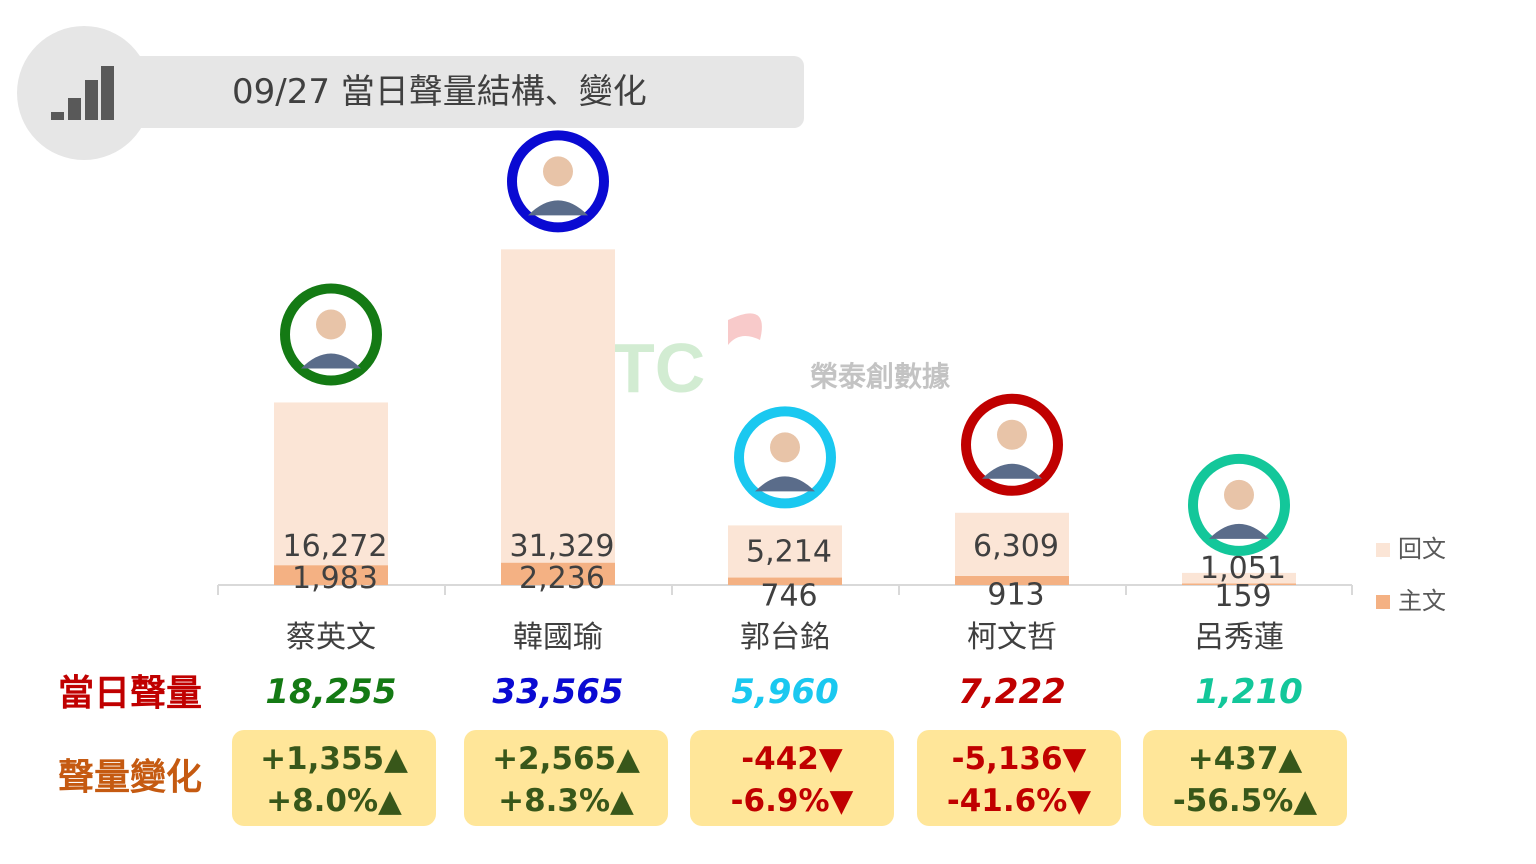  What do you see at coordinates (1242, 596) in the screenshot?
I see `data-label-main: 159` at bounding box center [1242, 596].